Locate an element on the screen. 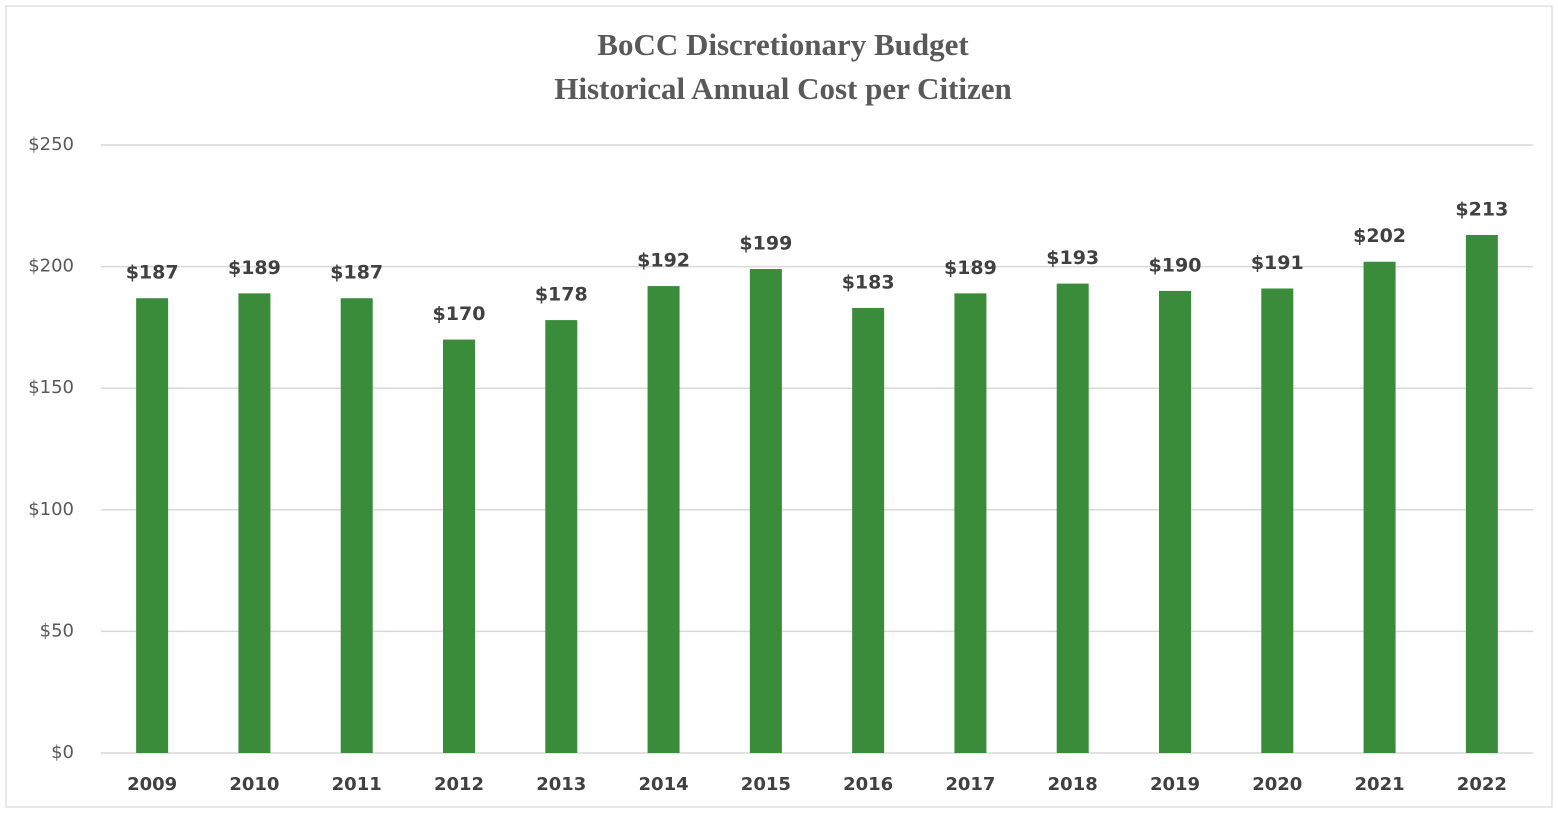  y-tick-label: $250 is located at coordinates (51, 144).